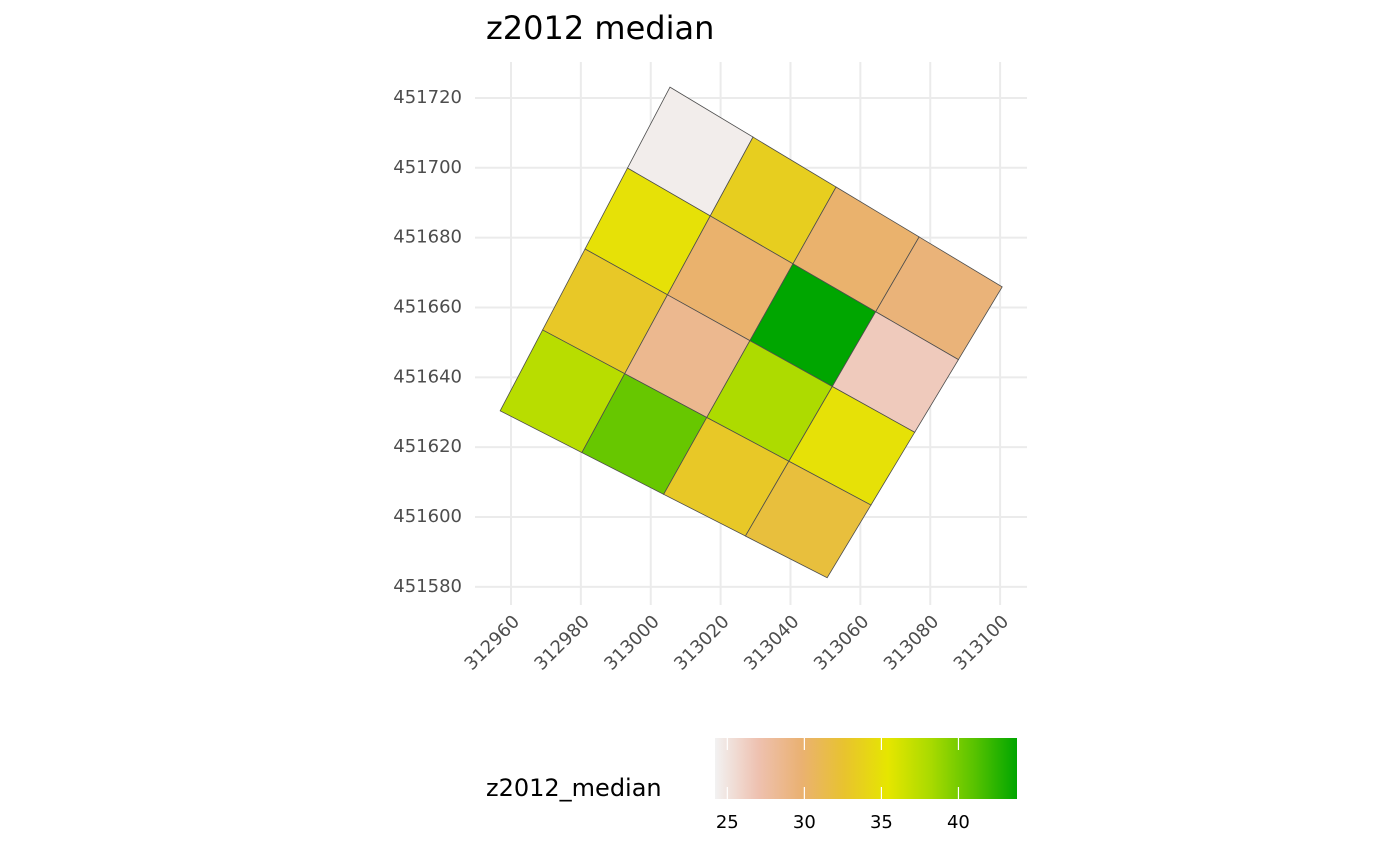  Describe the element at coordinates (771, 642) in the screenshot. I see `x-tick-label: 313040` at that location.